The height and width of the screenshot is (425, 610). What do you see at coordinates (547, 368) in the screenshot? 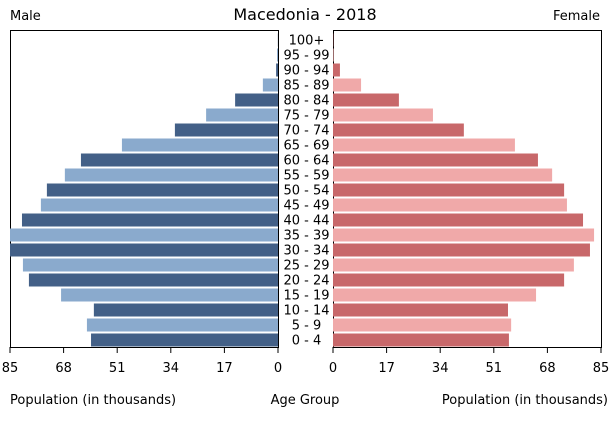
I see `female-tick-label: 68` at bounding box center [547, 368].